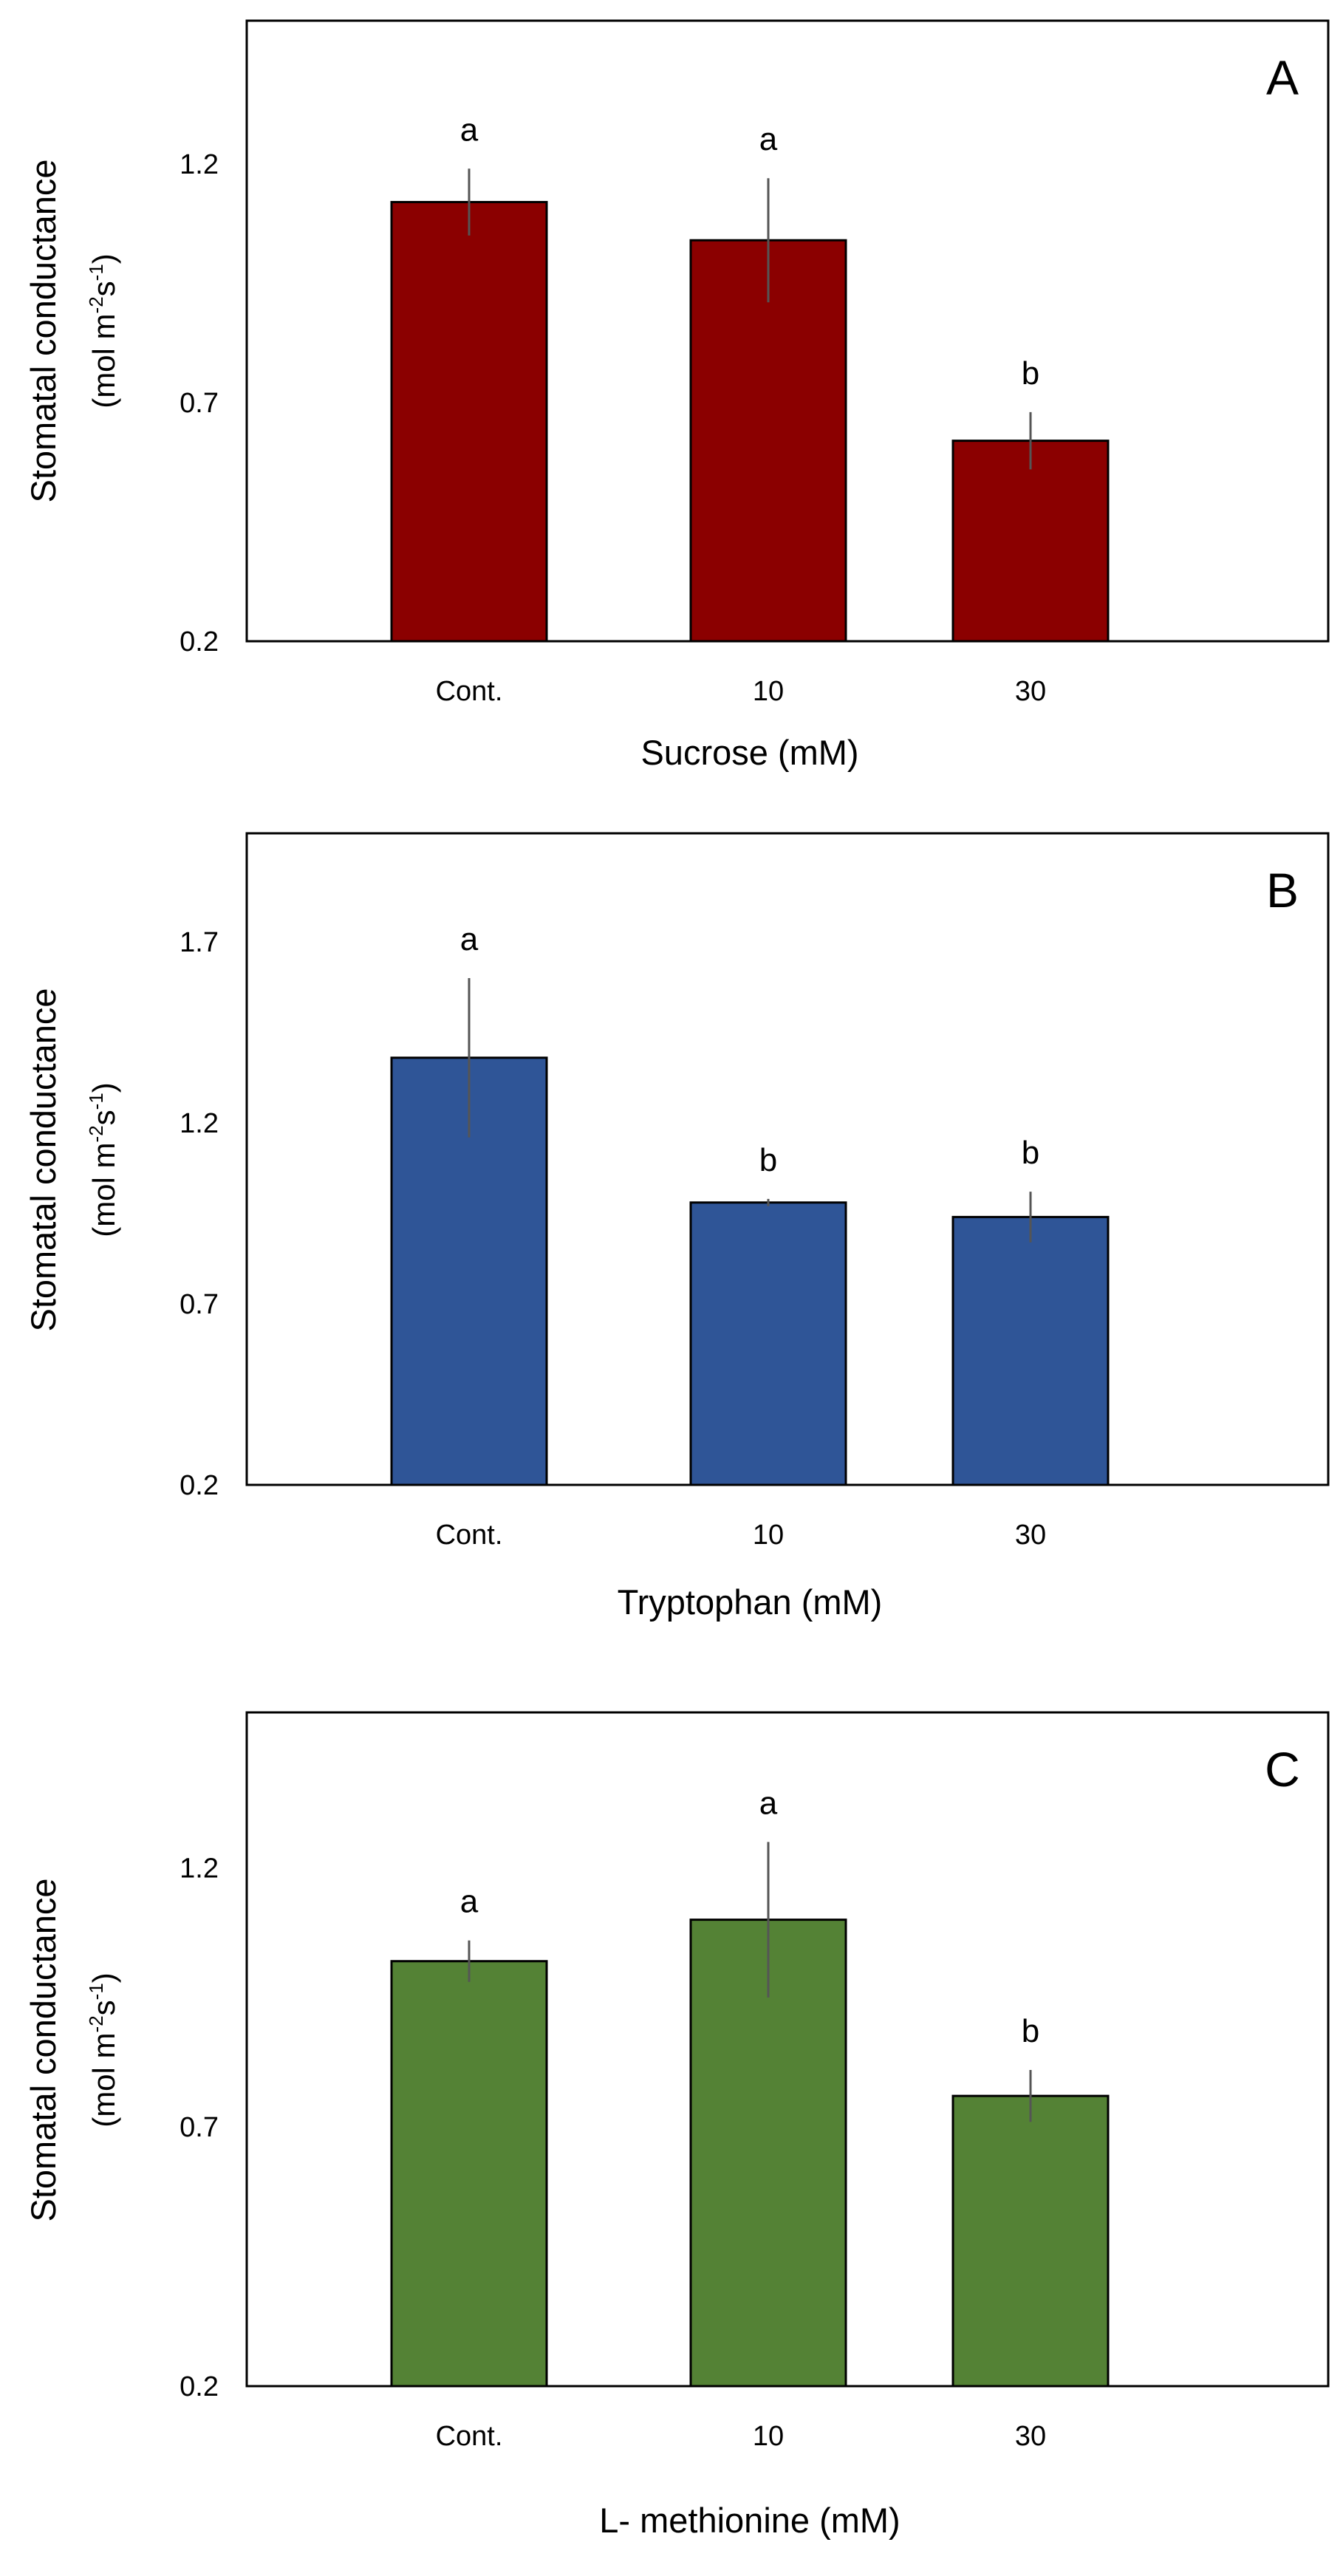  What do you see at coordinates (1282, 1769) in the screenshot?
I see `panel-label: C` at bounding box center [1282, 1769].